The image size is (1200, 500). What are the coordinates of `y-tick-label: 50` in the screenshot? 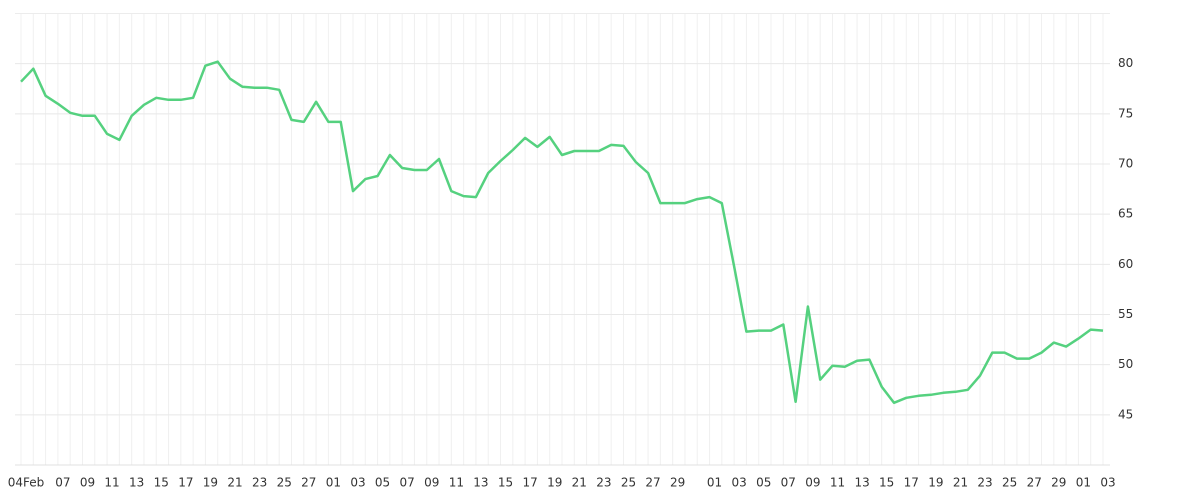 It's located at (1125, 364).